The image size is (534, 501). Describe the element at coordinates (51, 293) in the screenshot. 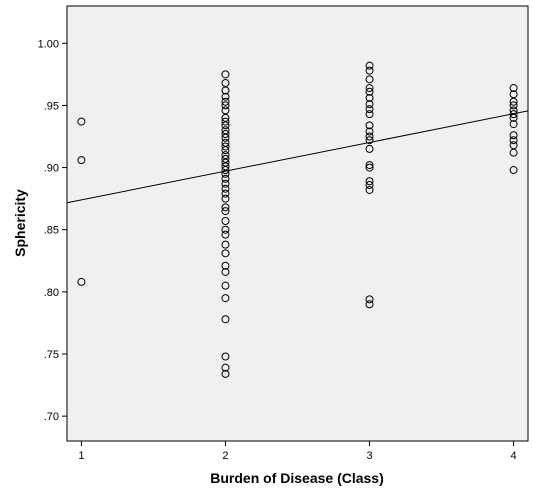

I see `y-tick-label: .80` at that location.